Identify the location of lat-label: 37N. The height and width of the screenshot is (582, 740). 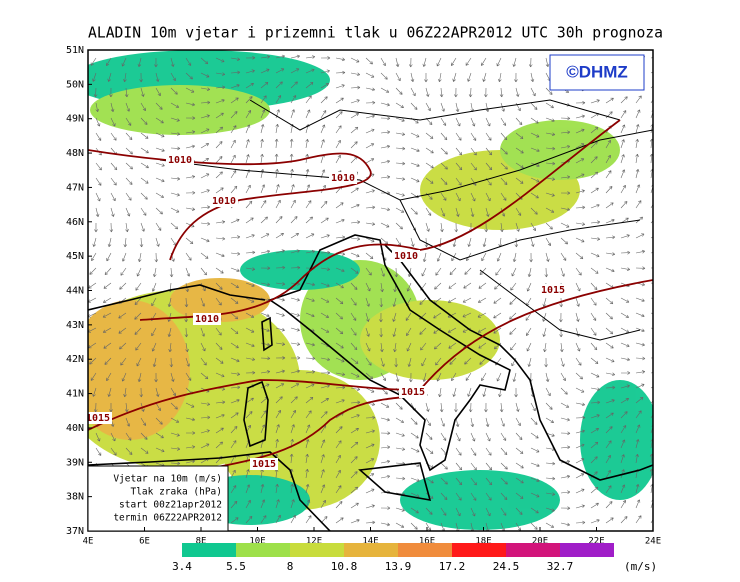
(75, 531).